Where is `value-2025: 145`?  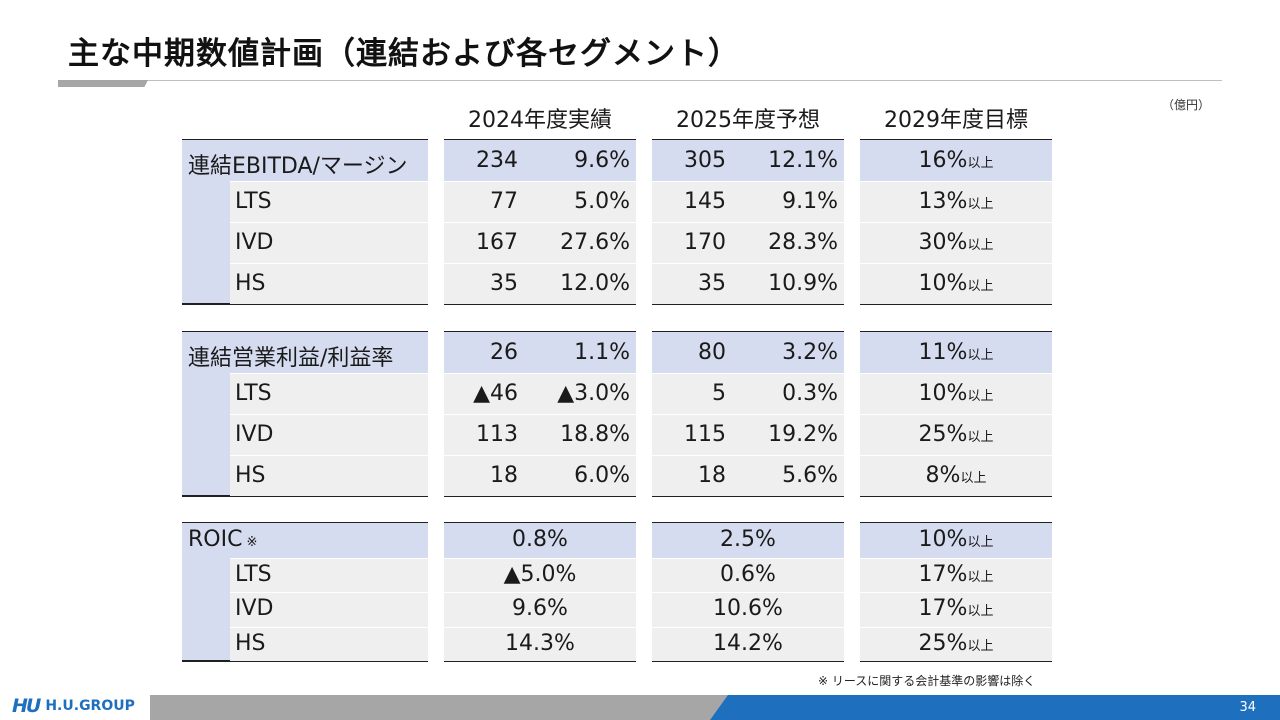 value-2025: 145 is located at coordinates (705, 201).